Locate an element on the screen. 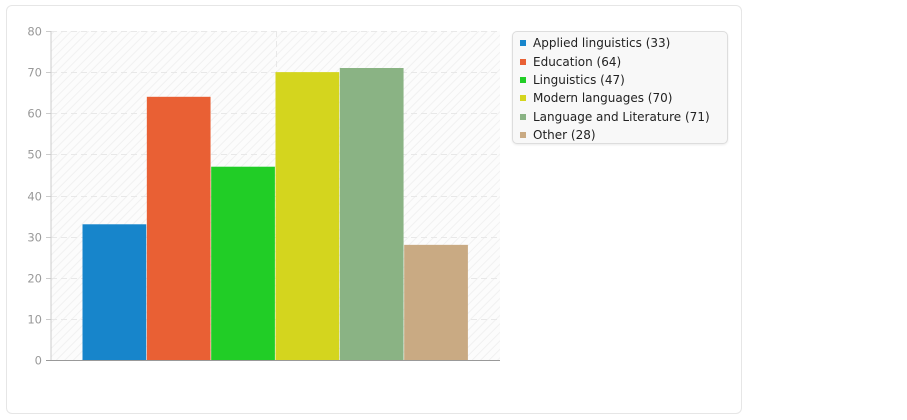 The image size is (907, 420). legend-item: Other (28) is located at coordinates (623, 135).